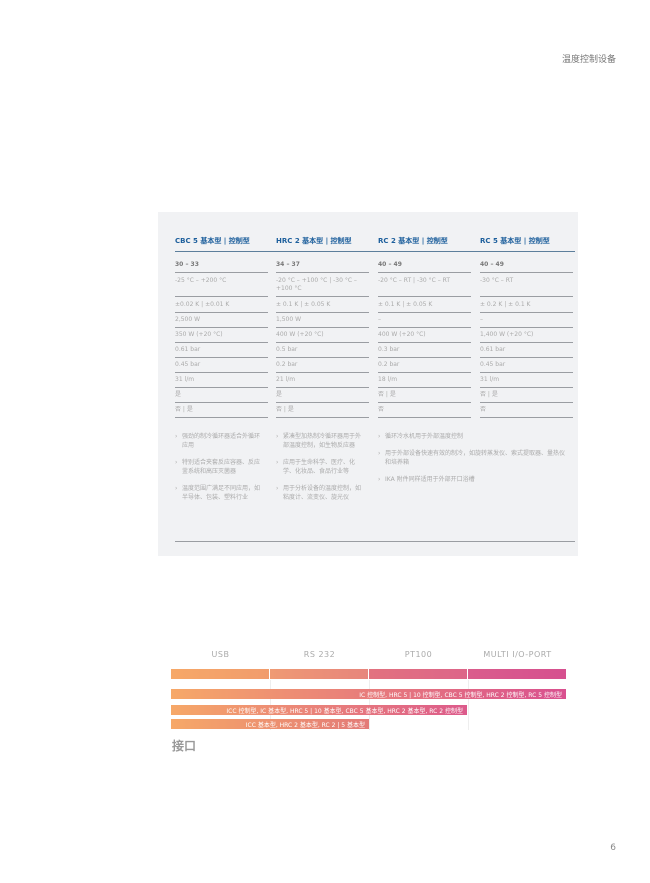  Describe the element at coordinates (320, 467) in the screenshot. I see `feature-item: 应用于生命科学、医疗、化学、化妆品、食品行业等` at that location.